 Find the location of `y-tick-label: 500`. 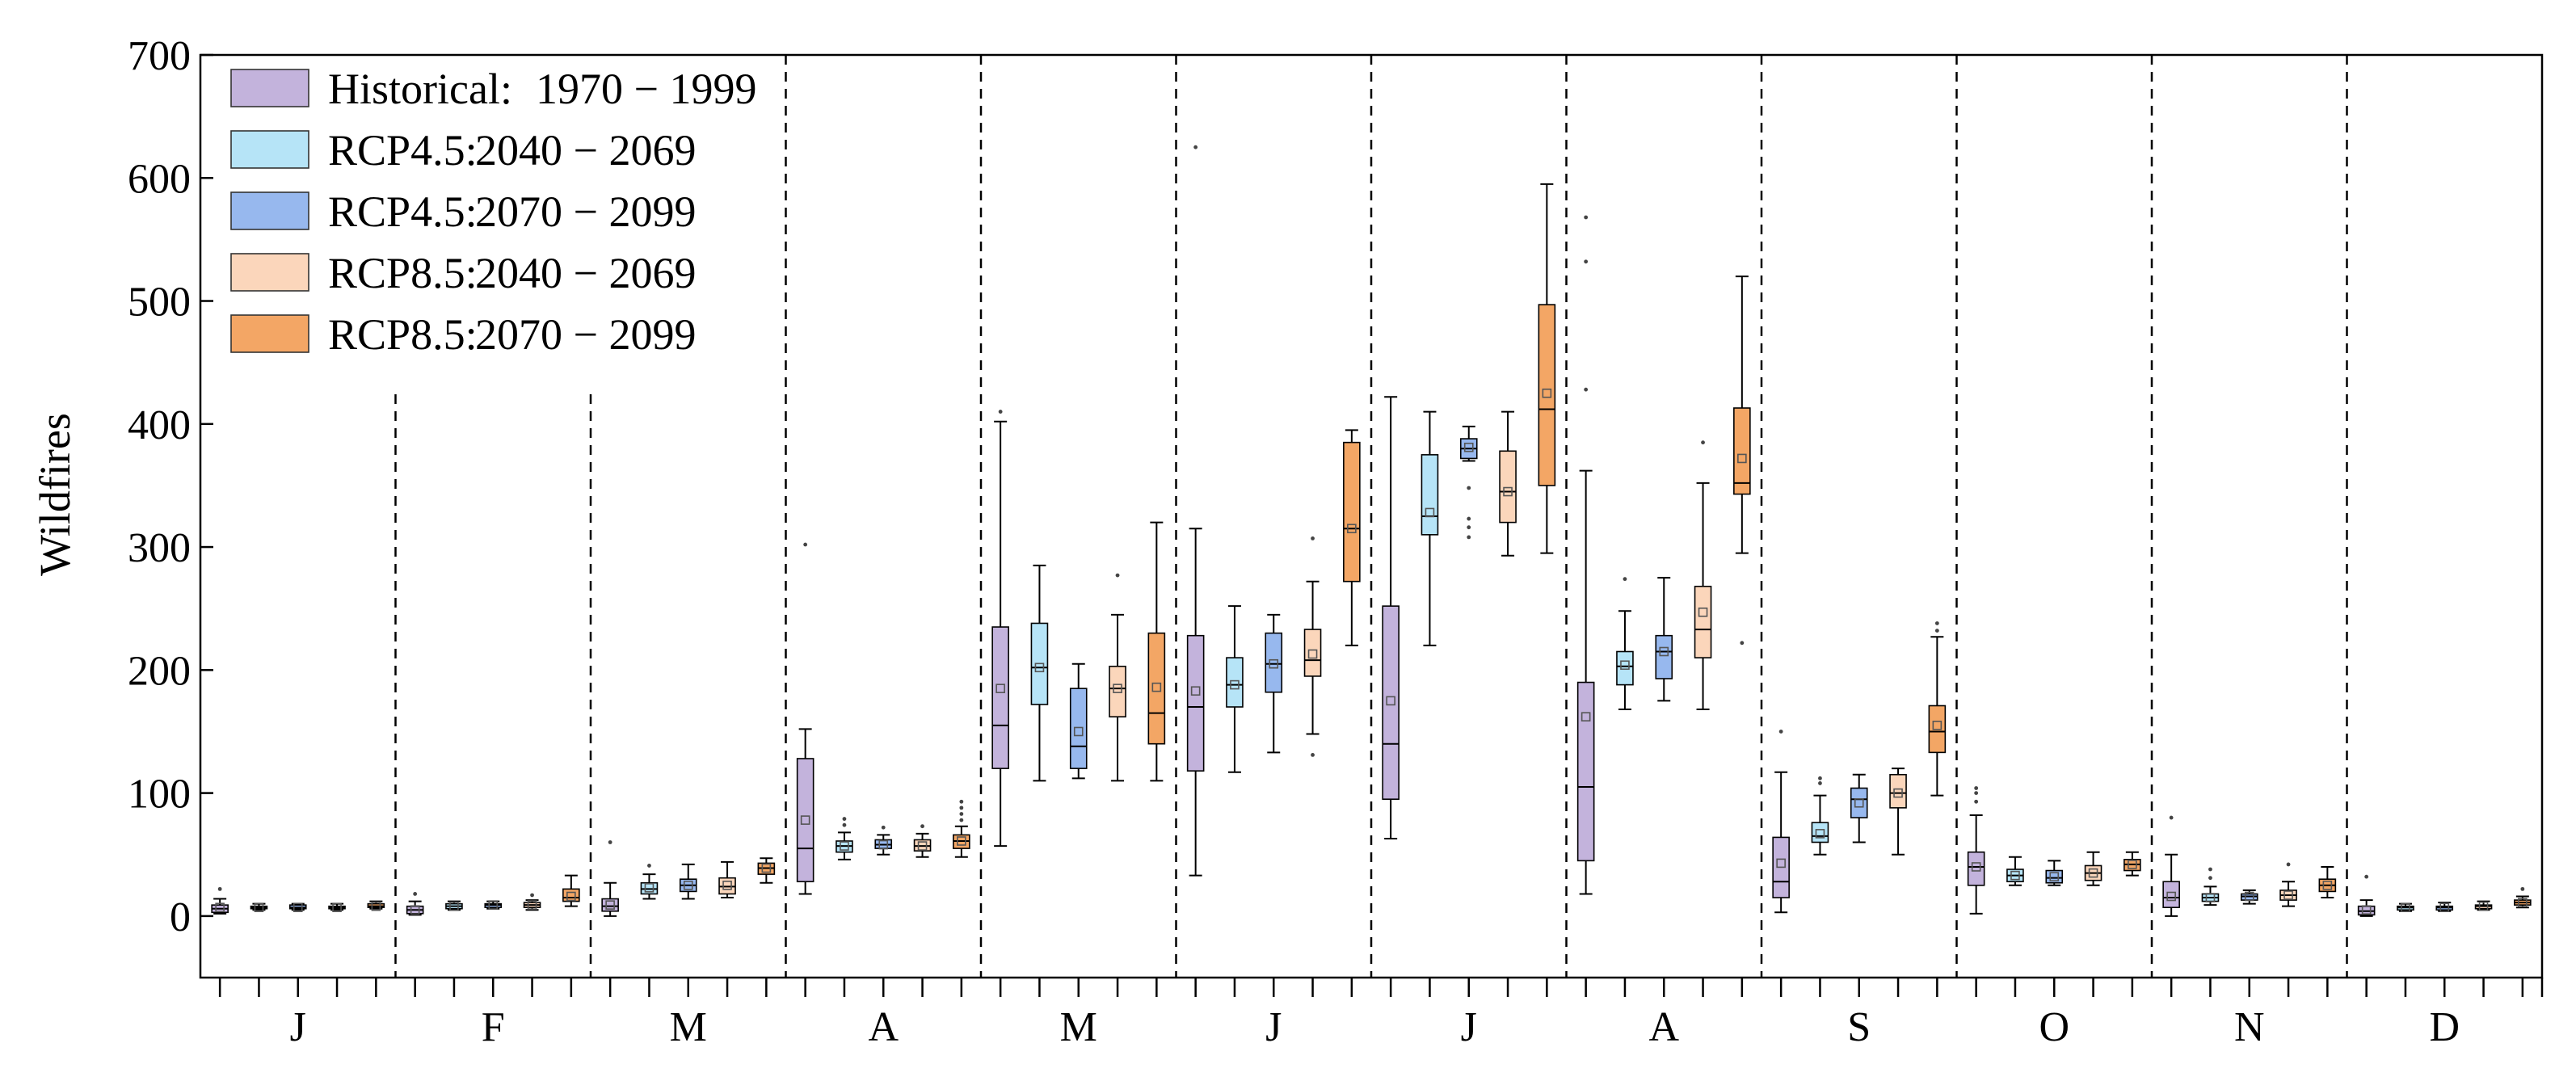

y-tick-label: 500 is located at coordinates (159, 303).